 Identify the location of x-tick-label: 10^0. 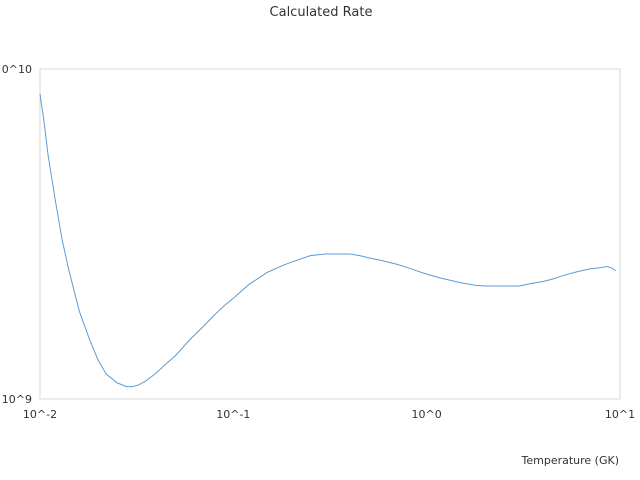
(427, 414).